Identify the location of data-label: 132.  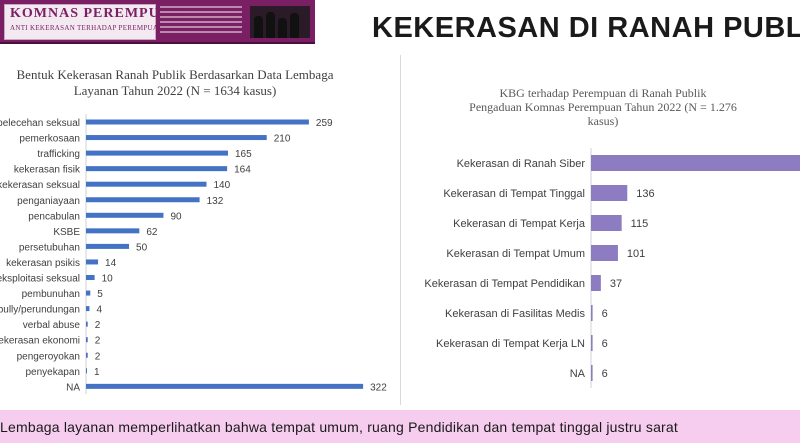
(215, 201).